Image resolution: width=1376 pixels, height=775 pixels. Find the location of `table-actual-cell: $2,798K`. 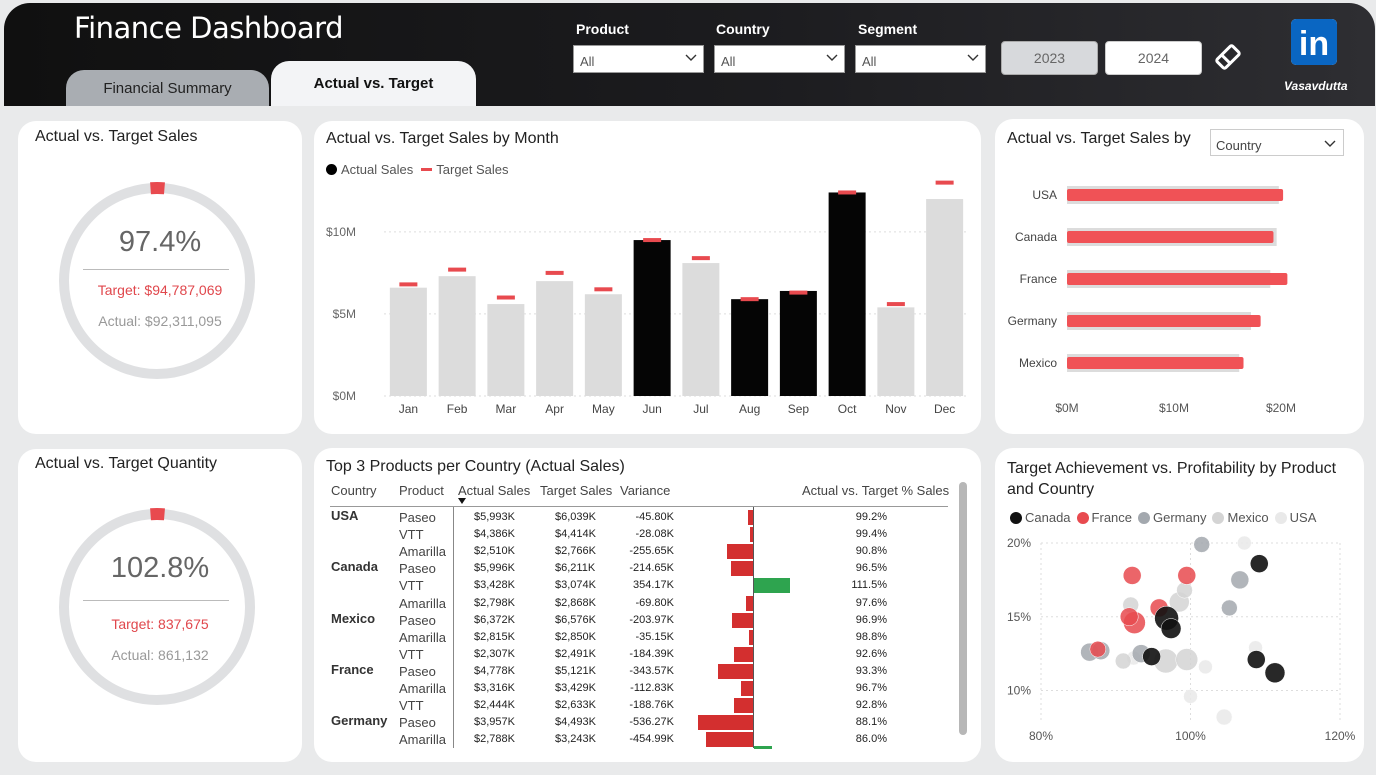

table-actual-cell: $2,798K is located at coordinates (494, 602).